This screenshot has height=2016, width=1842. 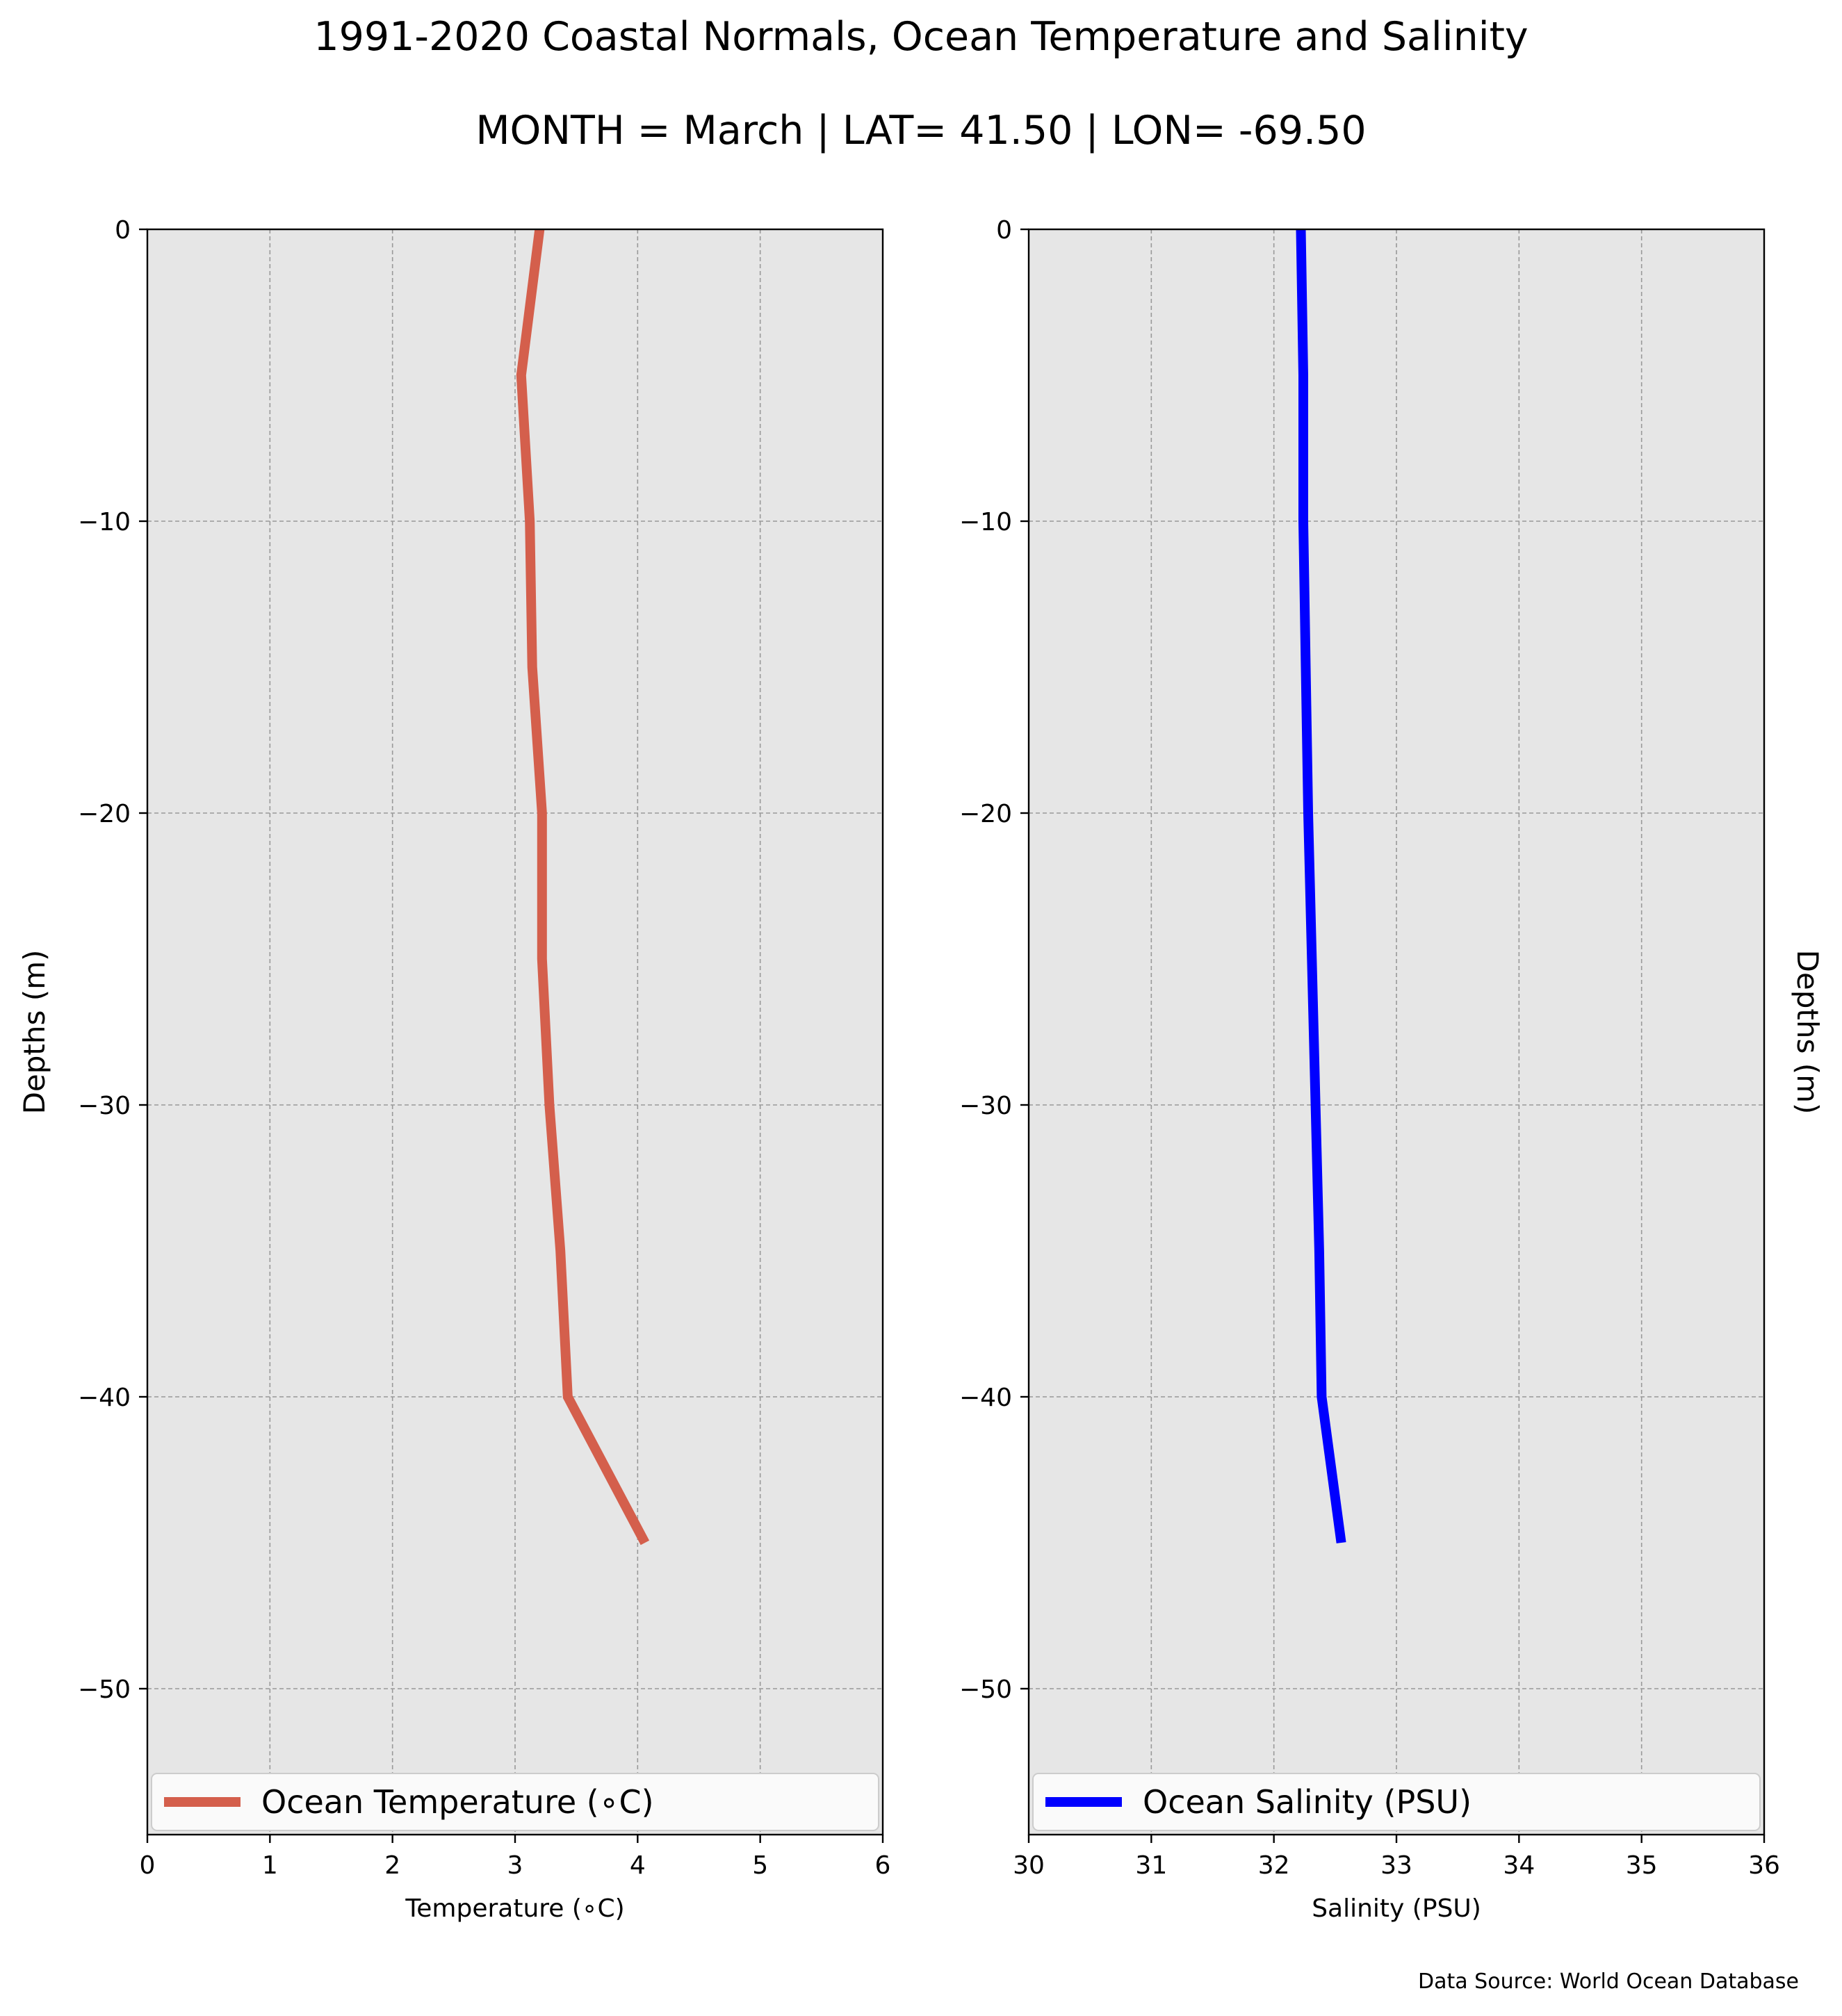 I want to click on x-tick-label: 4, so click(x=638, y=1866).